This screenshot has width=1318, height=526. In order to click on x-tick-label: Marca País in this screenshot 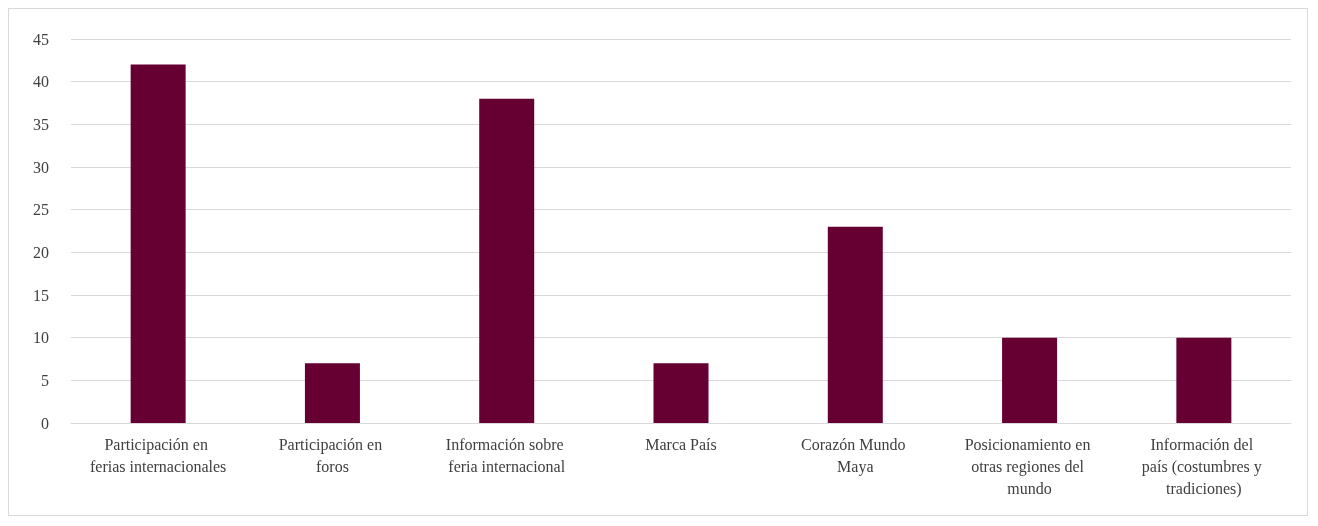, I will do `click(681, 444)`.